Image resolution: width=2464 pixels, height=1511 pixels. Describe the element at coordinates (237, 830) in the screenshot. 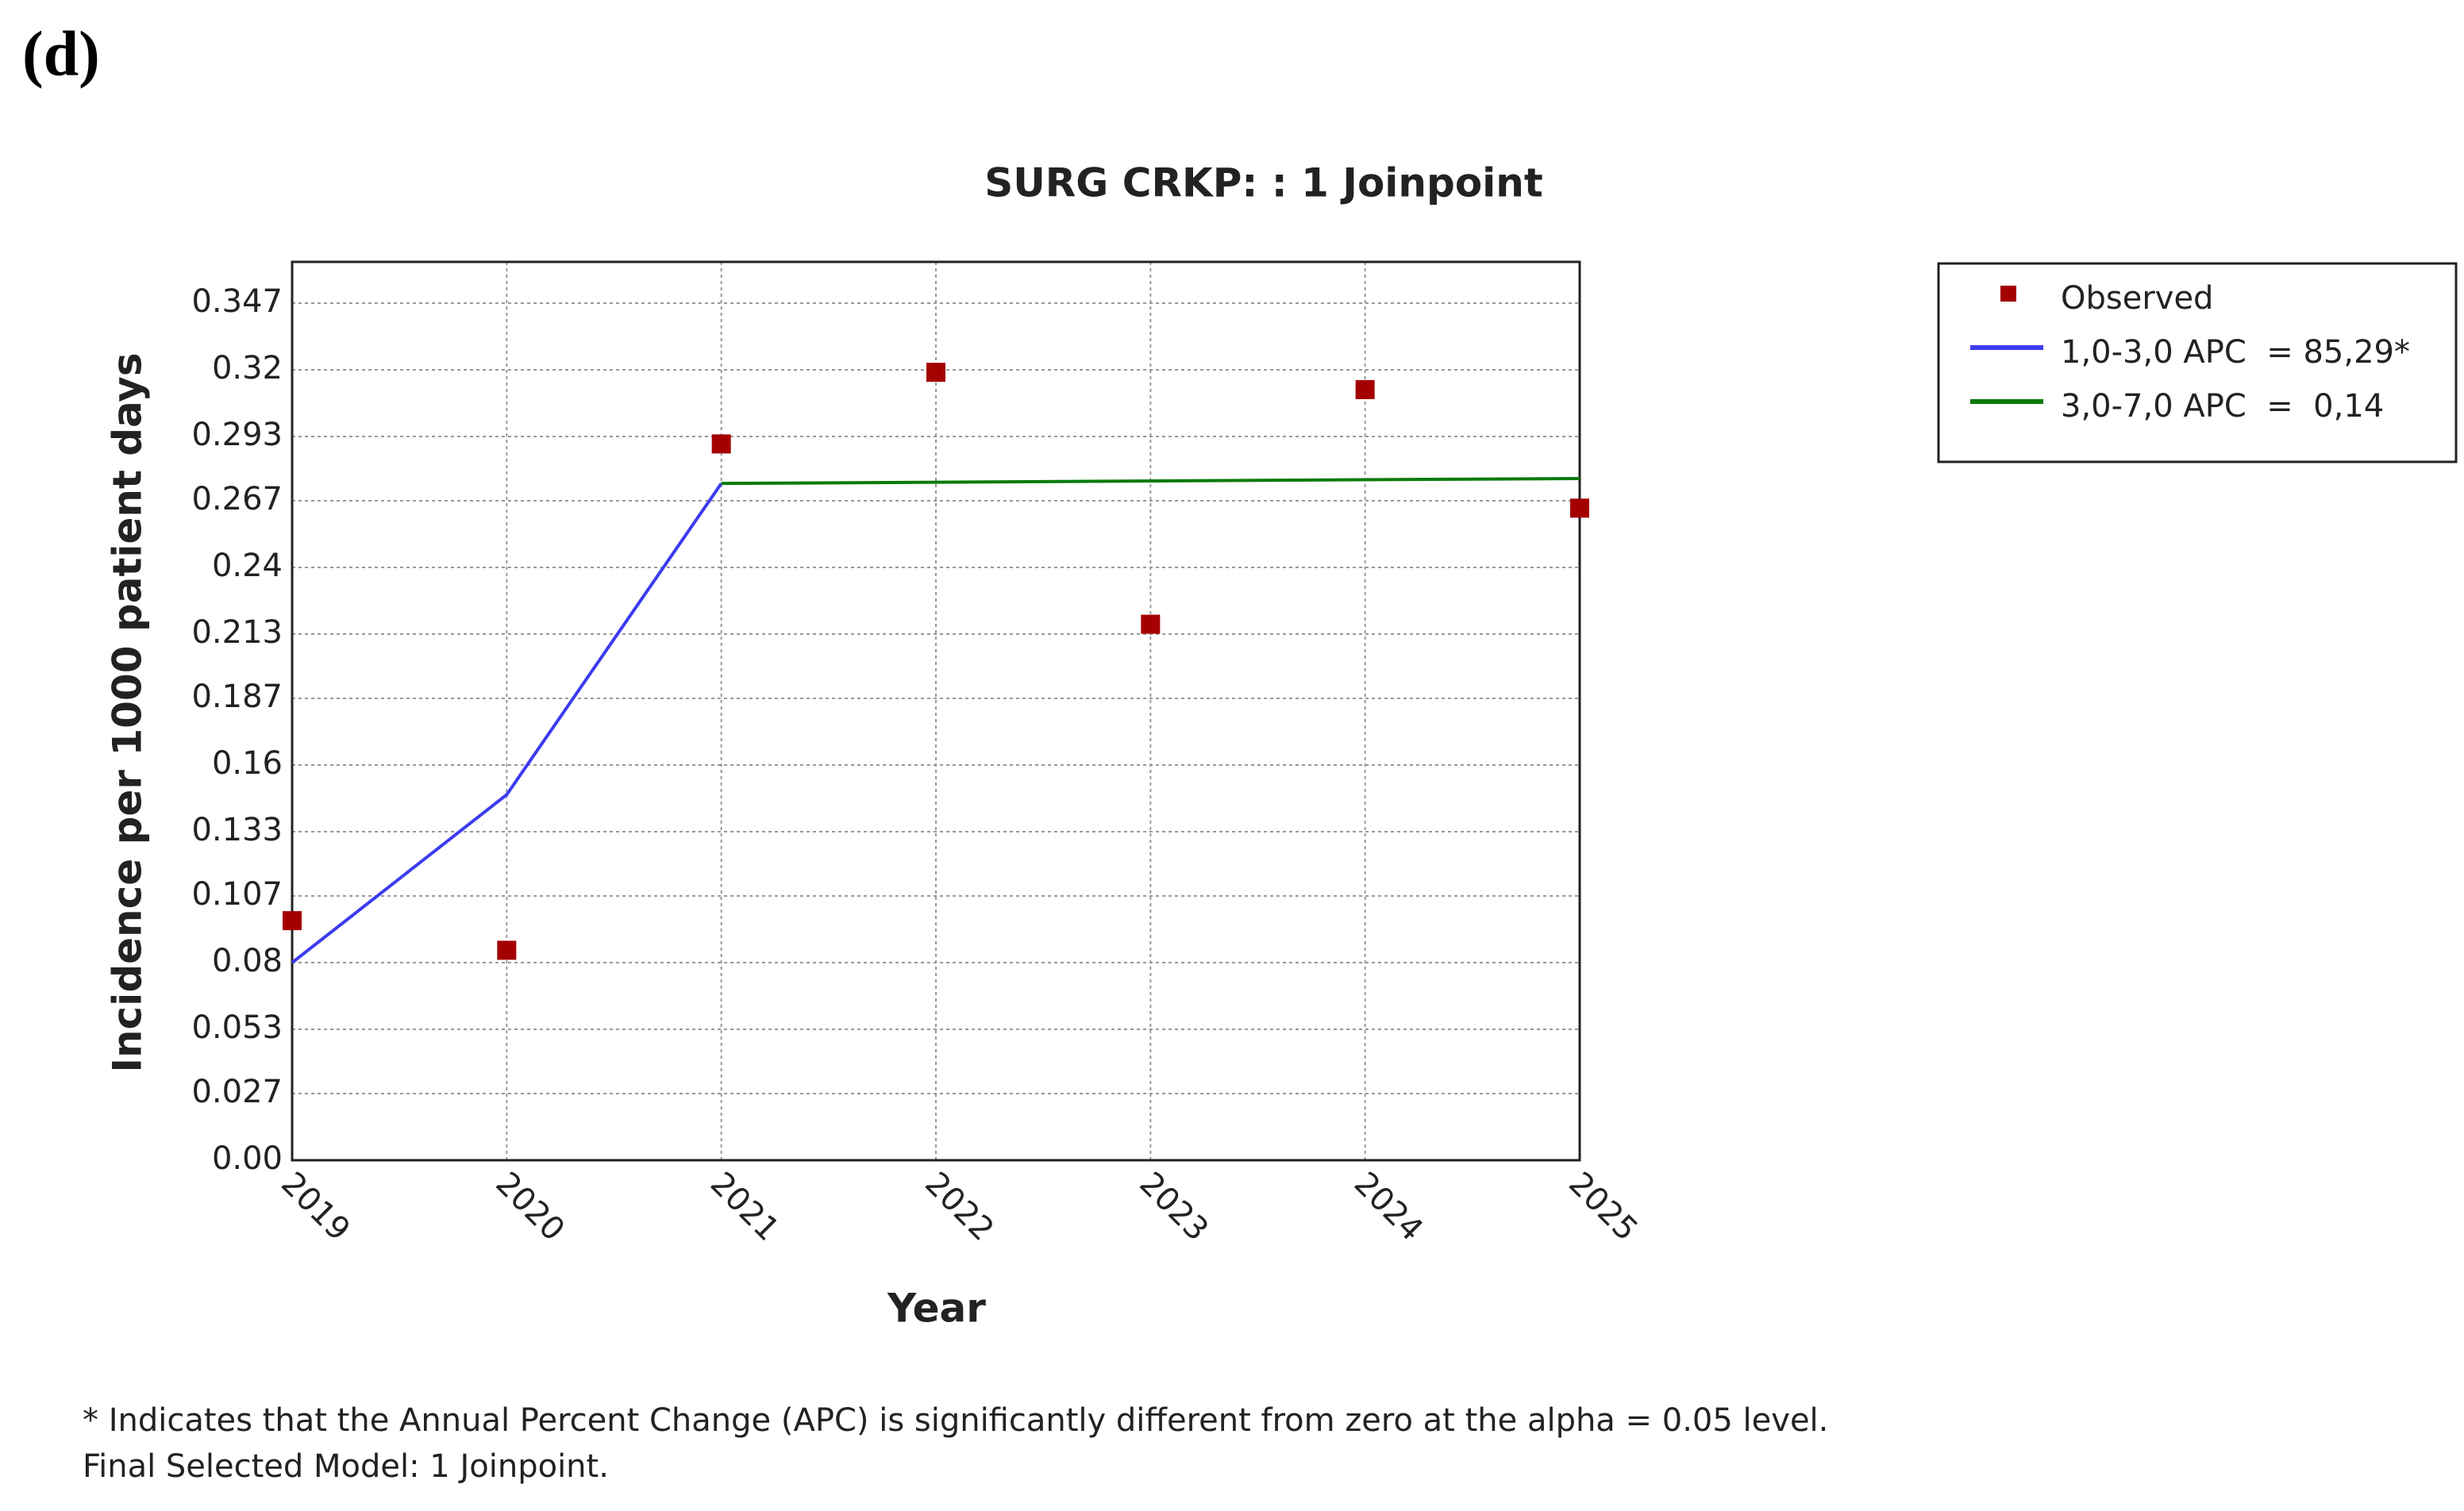

I see `y-tick-label: 0.133` at that location.